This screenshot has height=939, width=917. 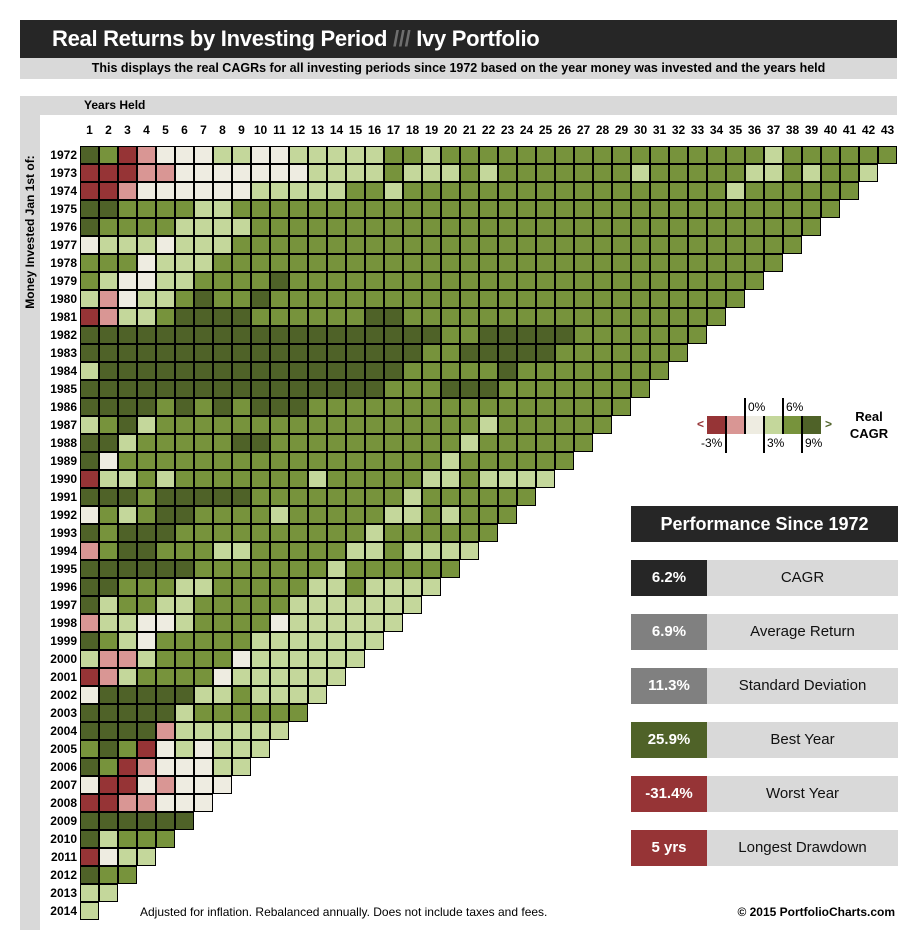 What do you see at coordinates (63, 677) in the screenshot?
I see `row-label: 2001` at bounding box center [63, 677].